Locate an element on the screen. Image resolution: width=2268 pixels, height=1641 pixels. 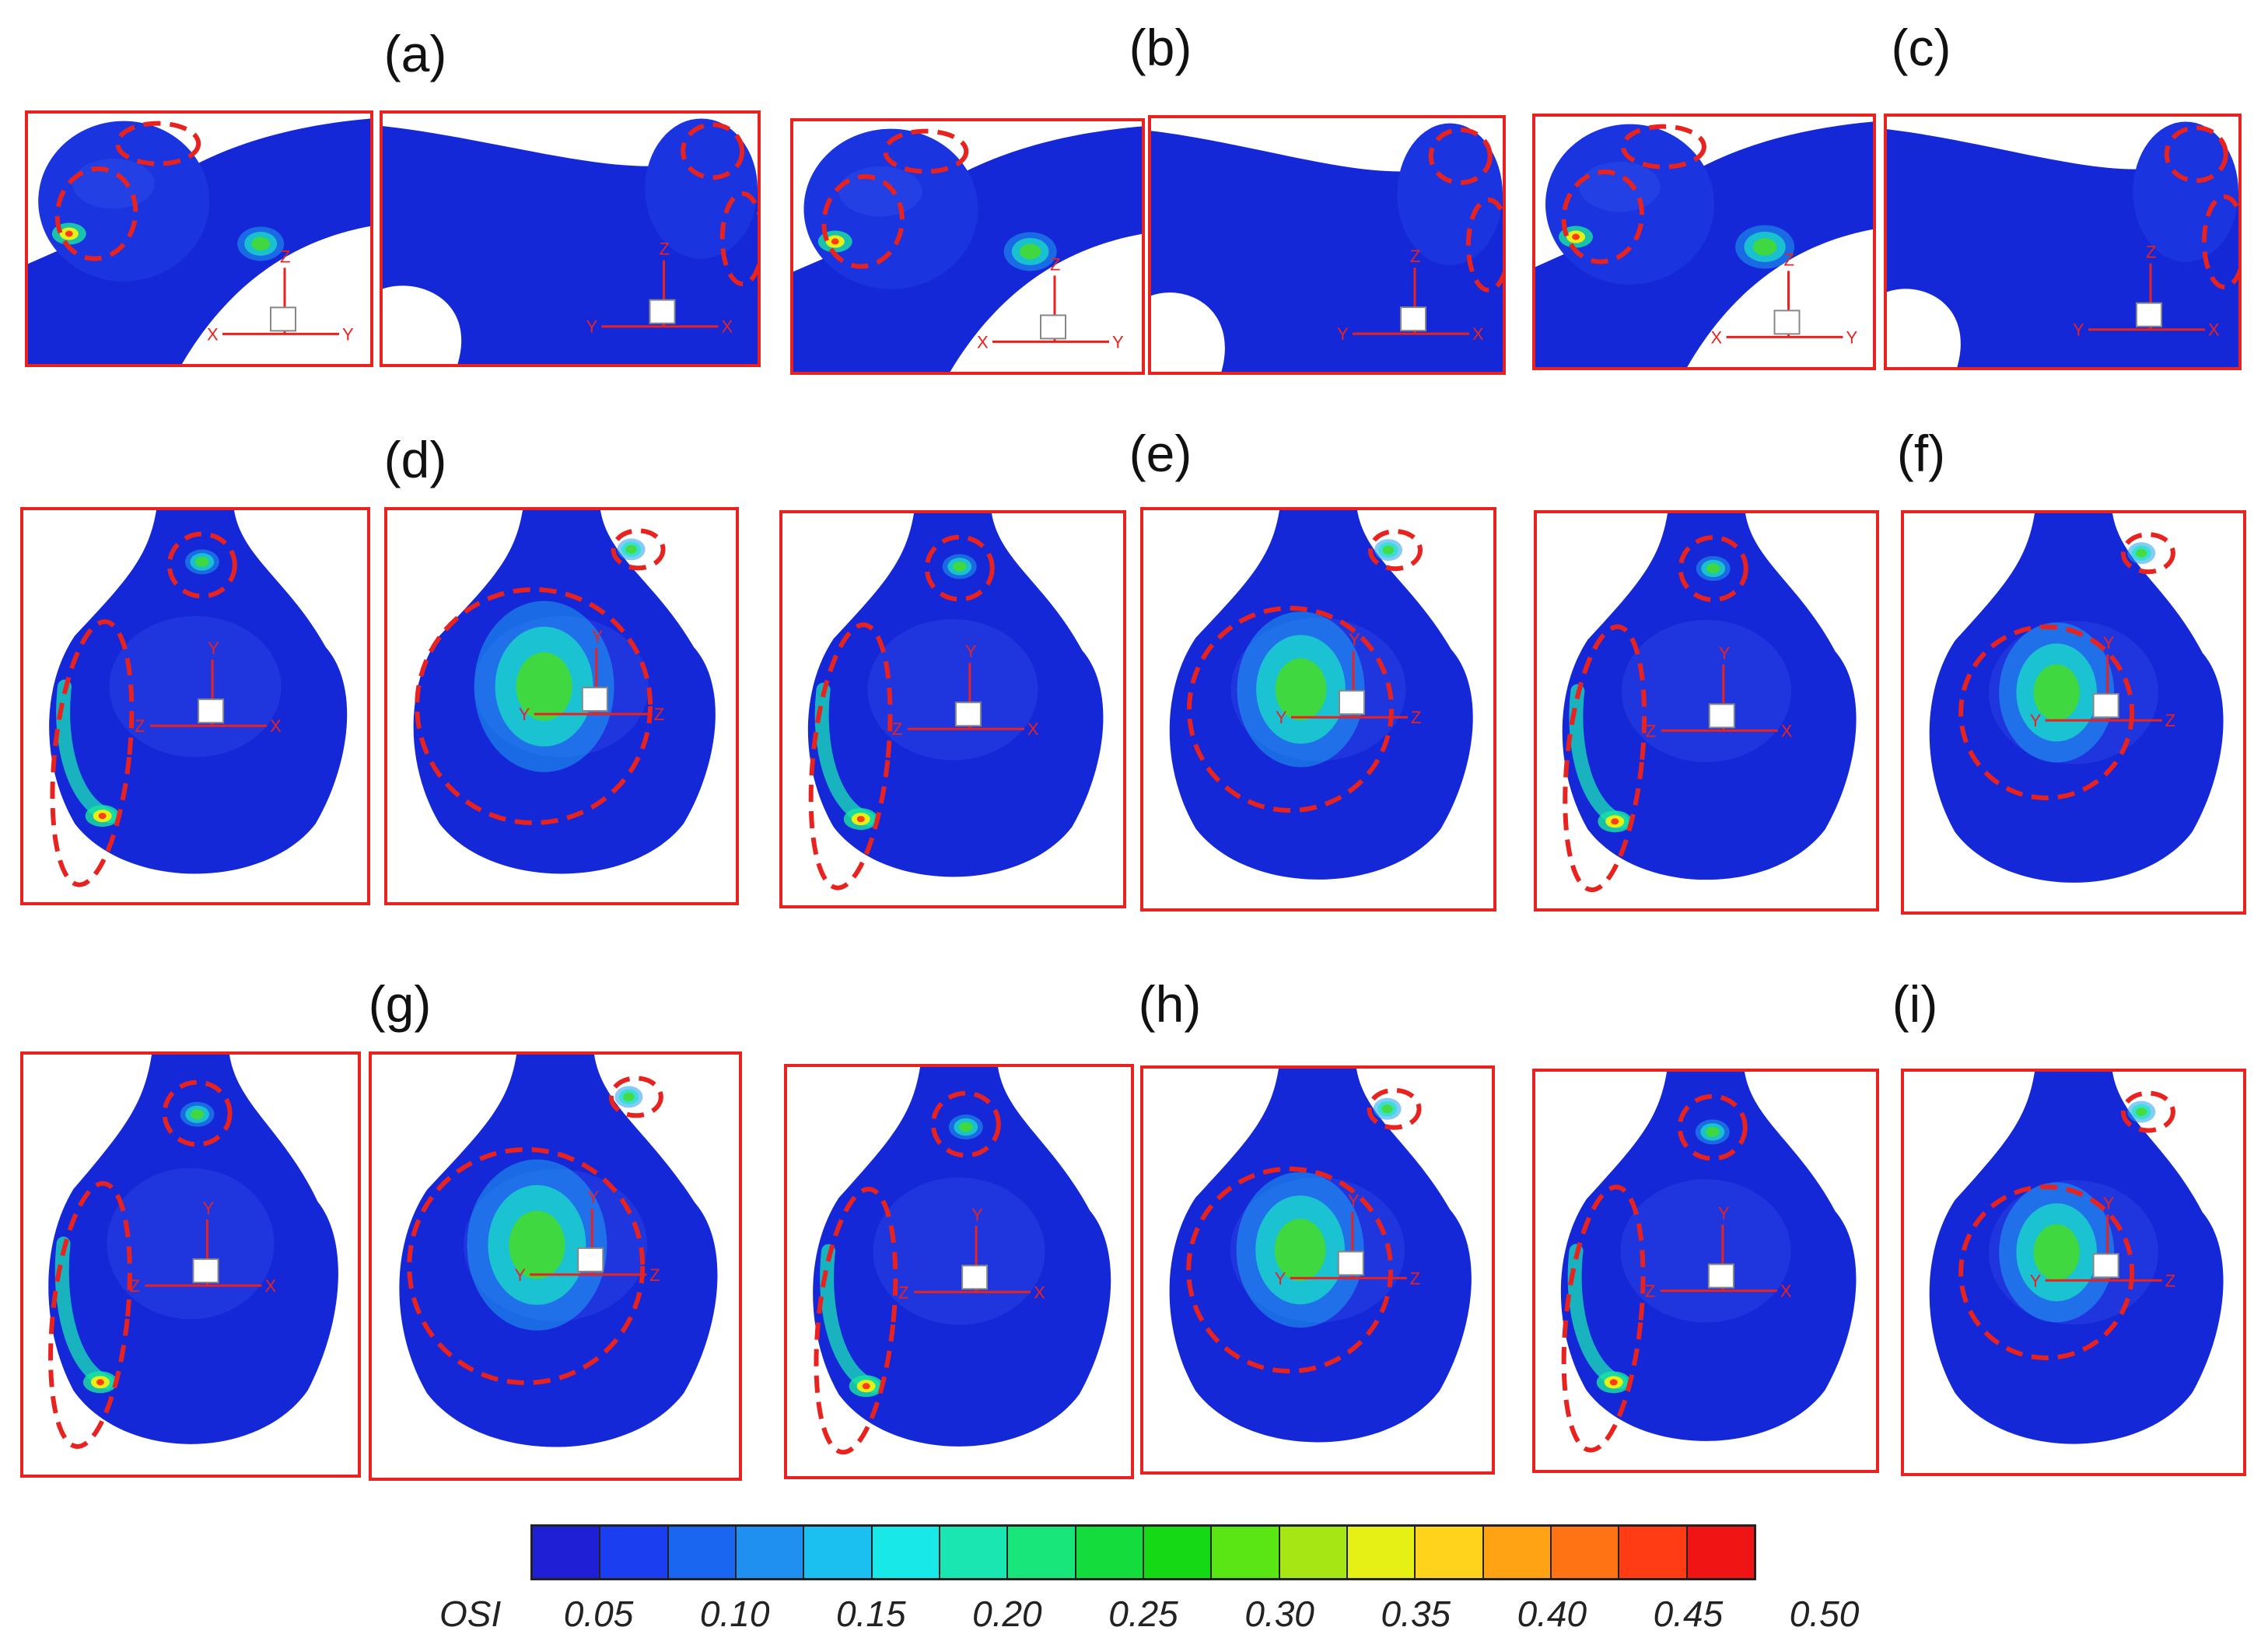
panel-a-view-1: X Z Y is located at coordinates (199, 238).